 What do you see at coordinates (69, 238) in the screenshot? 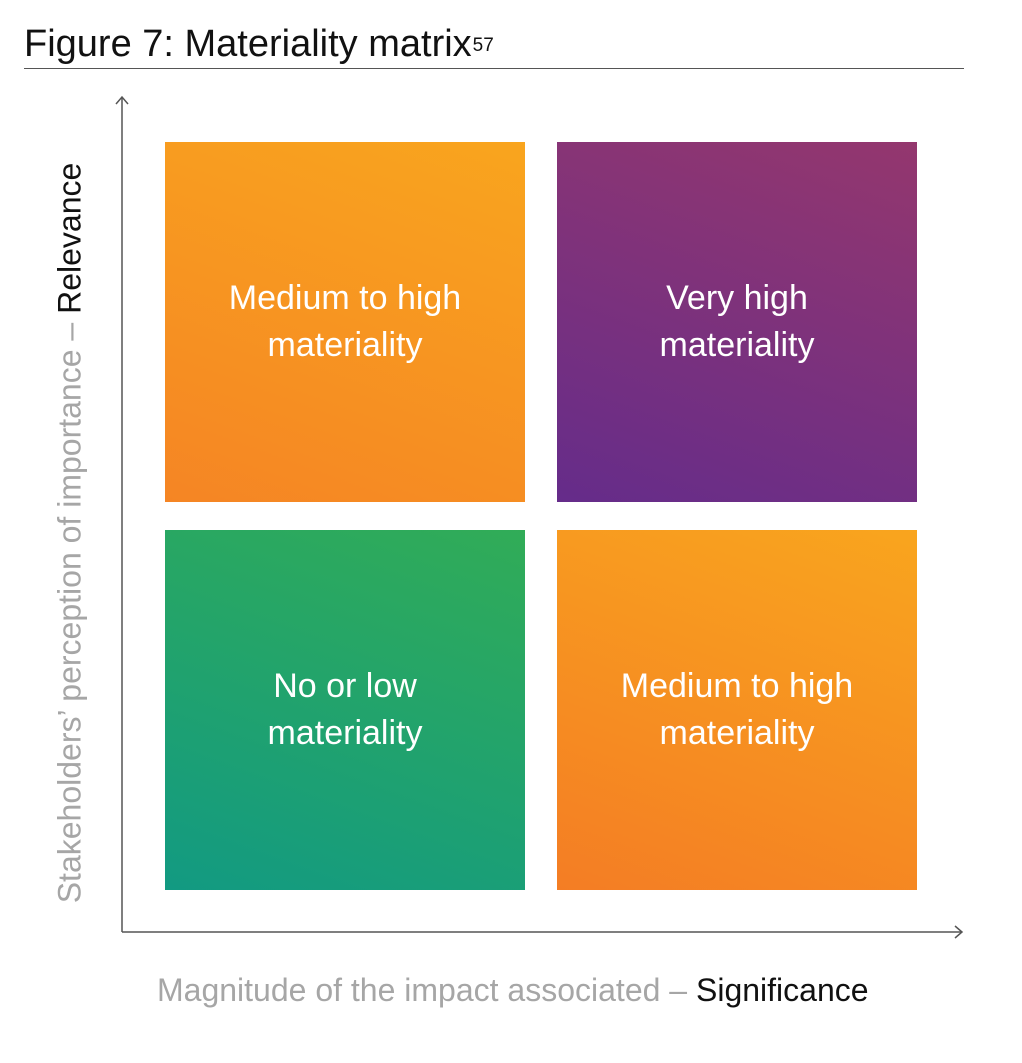
I see `y-axis-label-emphasis: Relevance` at bounding box center [69, 238].